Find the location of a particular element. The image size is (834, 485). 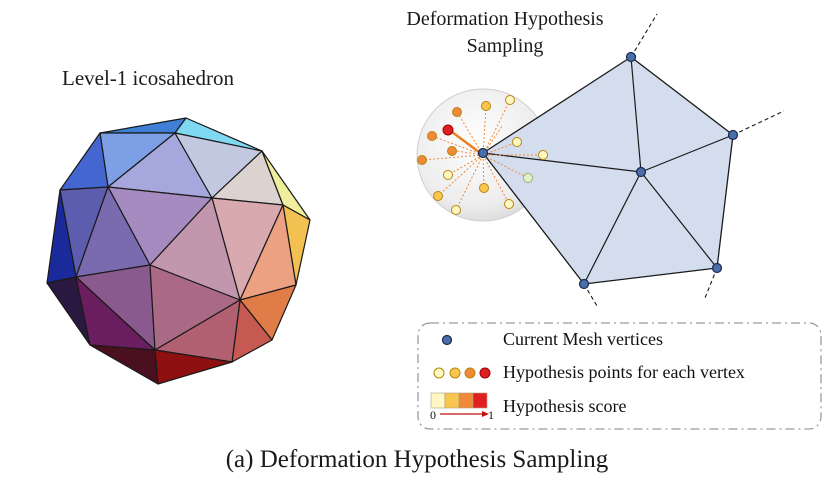

sampling-title-line1: Deformation Hypothesis is located at coordinates (505, 19).